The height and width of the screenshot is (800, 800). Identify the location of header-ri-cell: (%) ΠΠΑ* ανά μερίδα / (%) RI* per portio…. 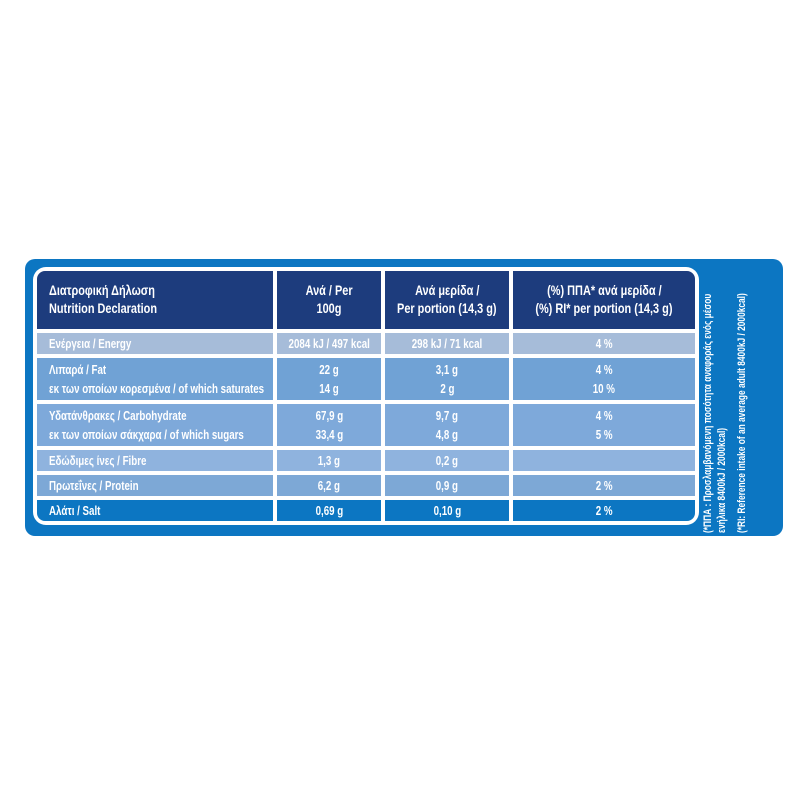
(604, 300).